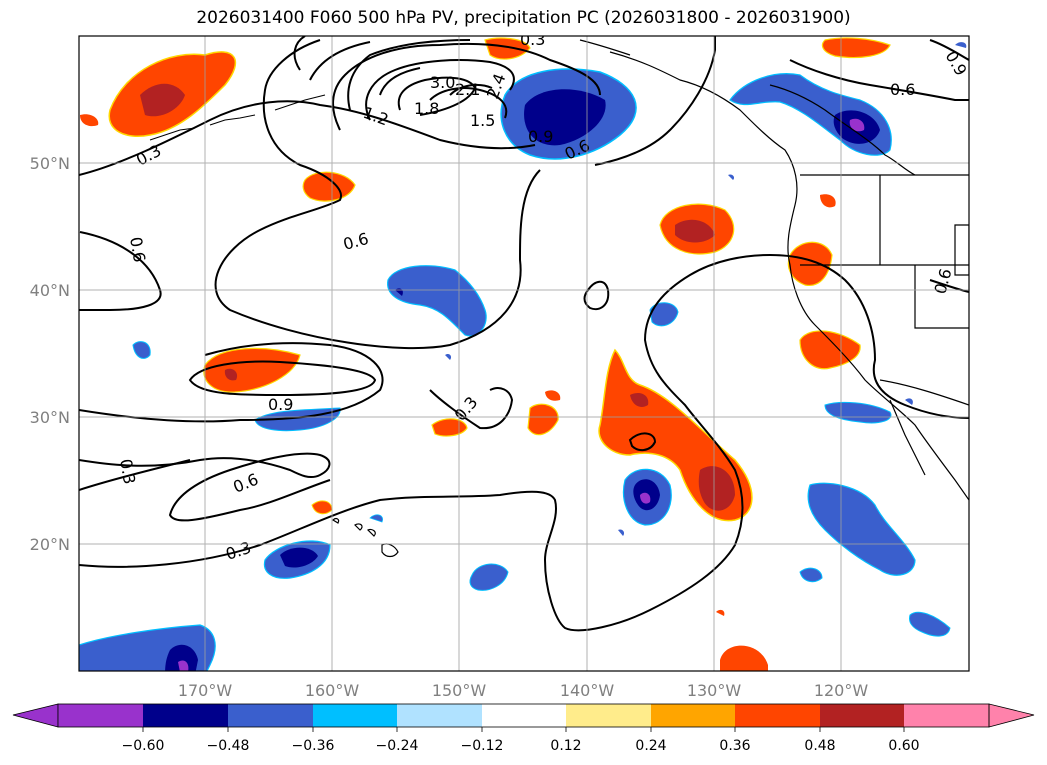 This screenshot has width=1047, height=765. I want to click on contour-label: 1.2, so click(376, 116).